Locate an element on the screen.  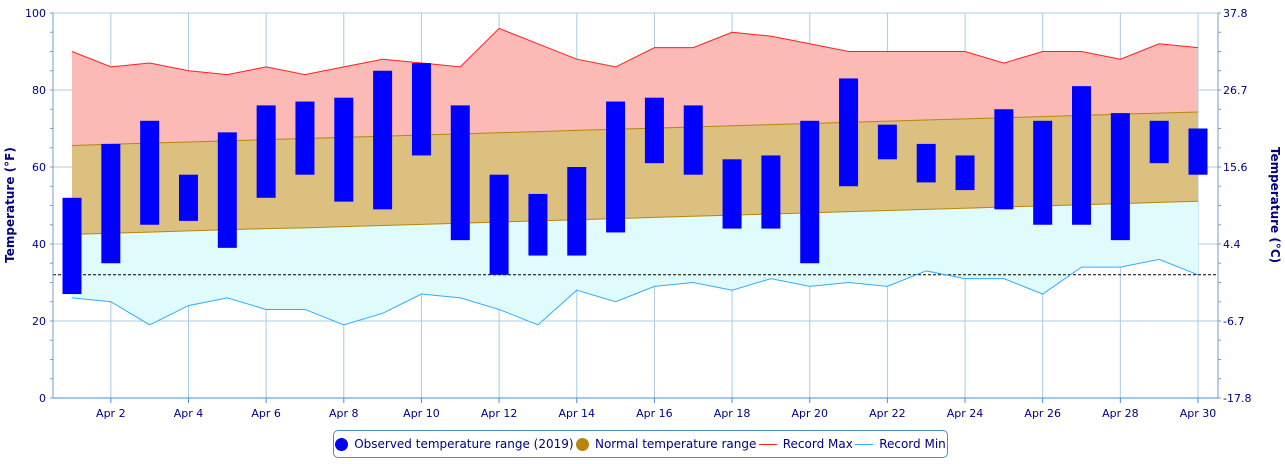
legend-record-max-label: Record Max is located at coordinates (817, 444).